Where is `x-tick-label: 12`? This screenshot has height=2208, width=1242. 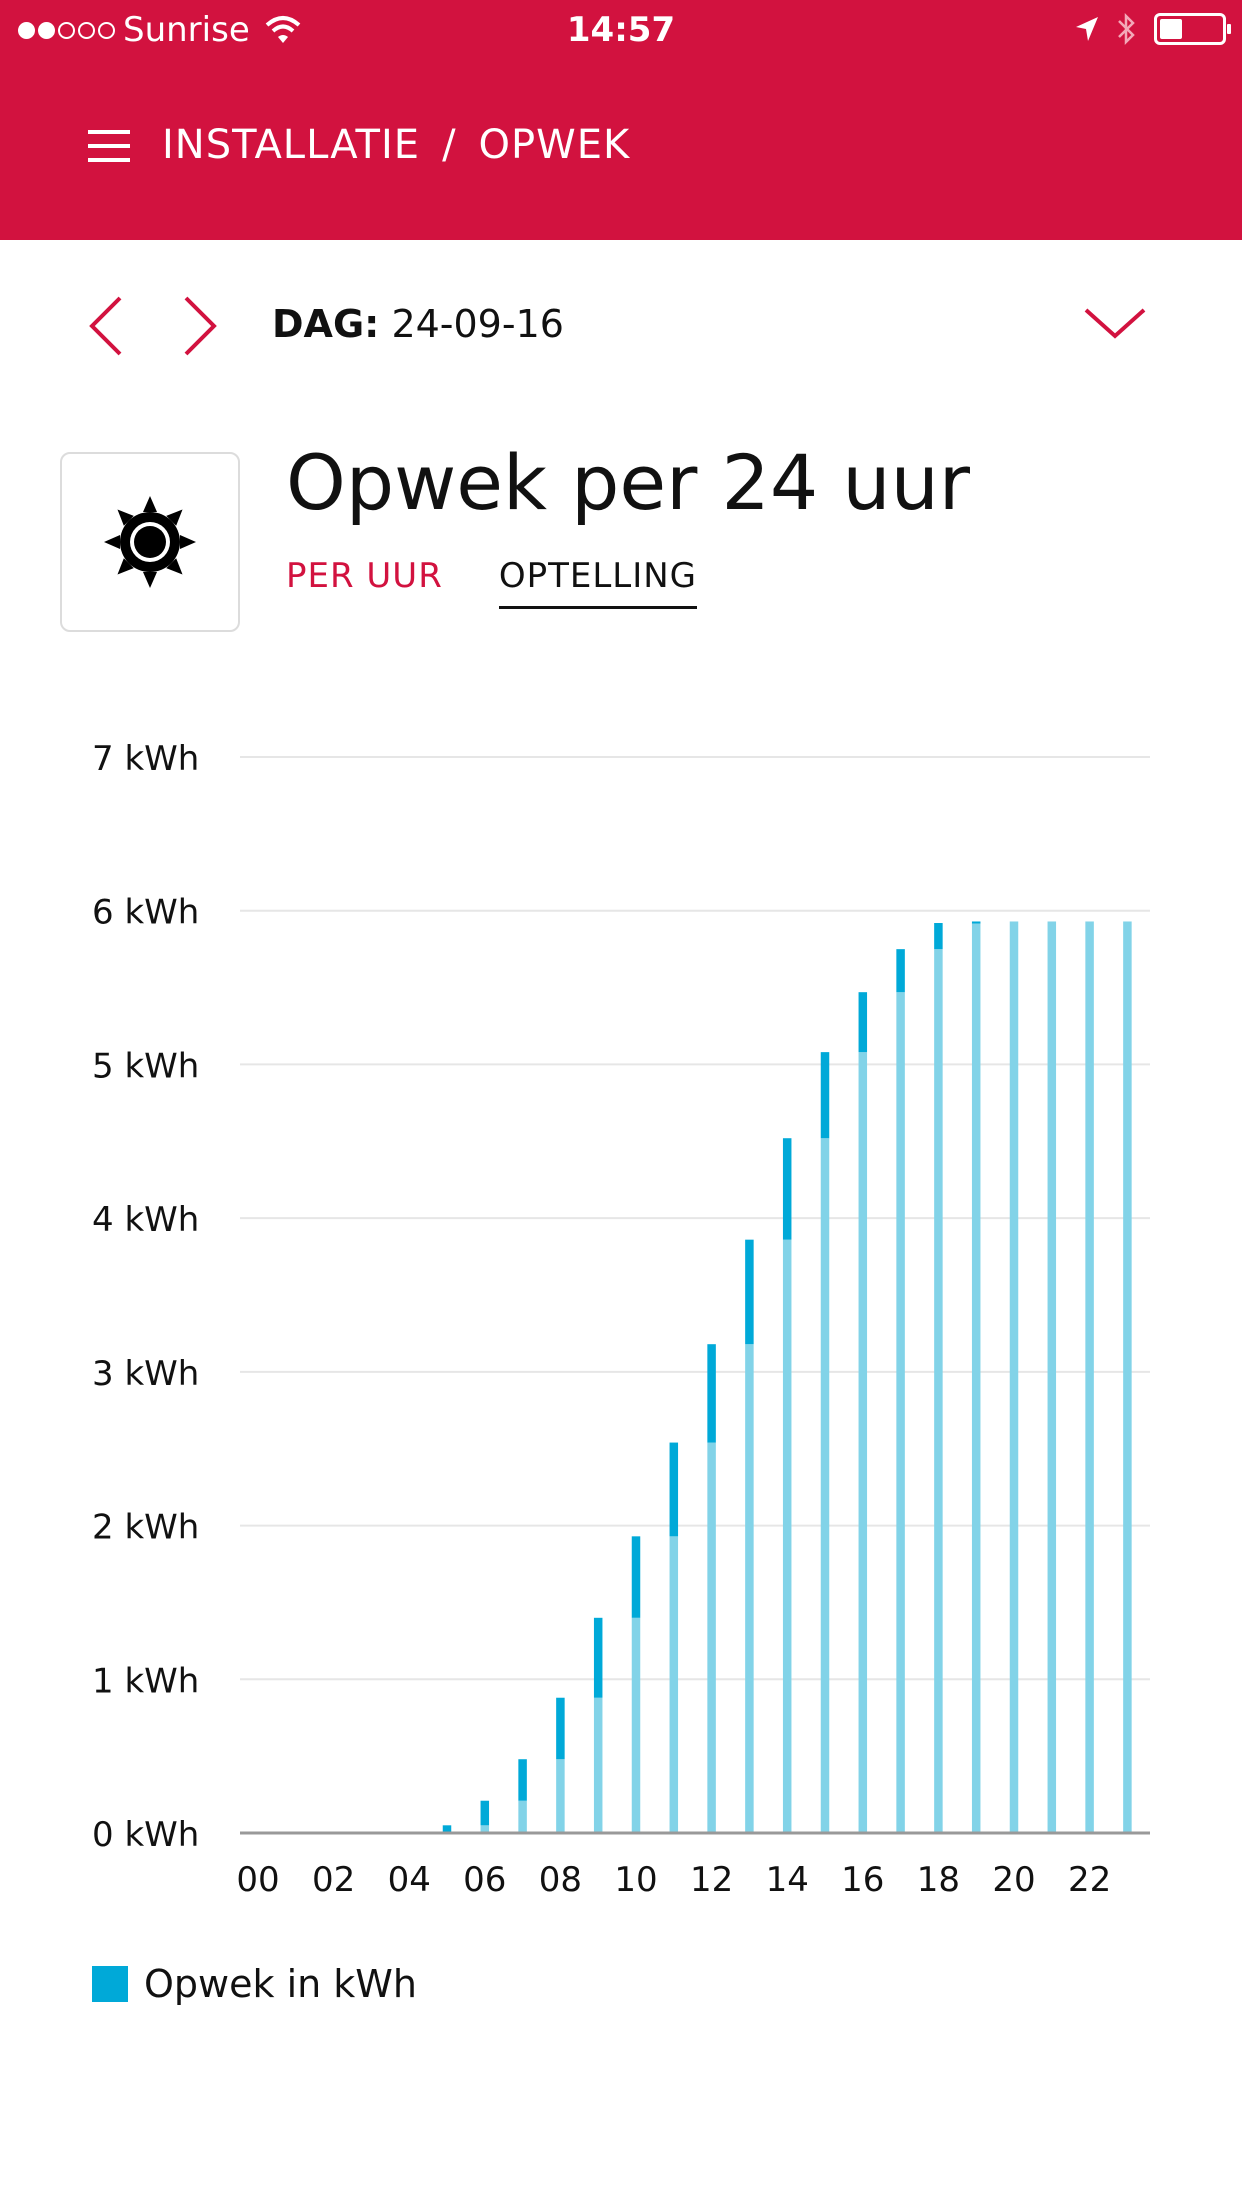
x-tick-label: 12 is located at coordinates (711, 1880).